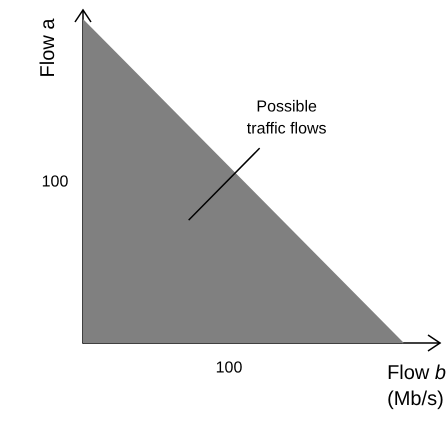 The image size is (448, 431). Describe the element at coordinates (416, 386) in the screenshot. I see `x-axis-title: Flow b (Mb/s)` at that location.